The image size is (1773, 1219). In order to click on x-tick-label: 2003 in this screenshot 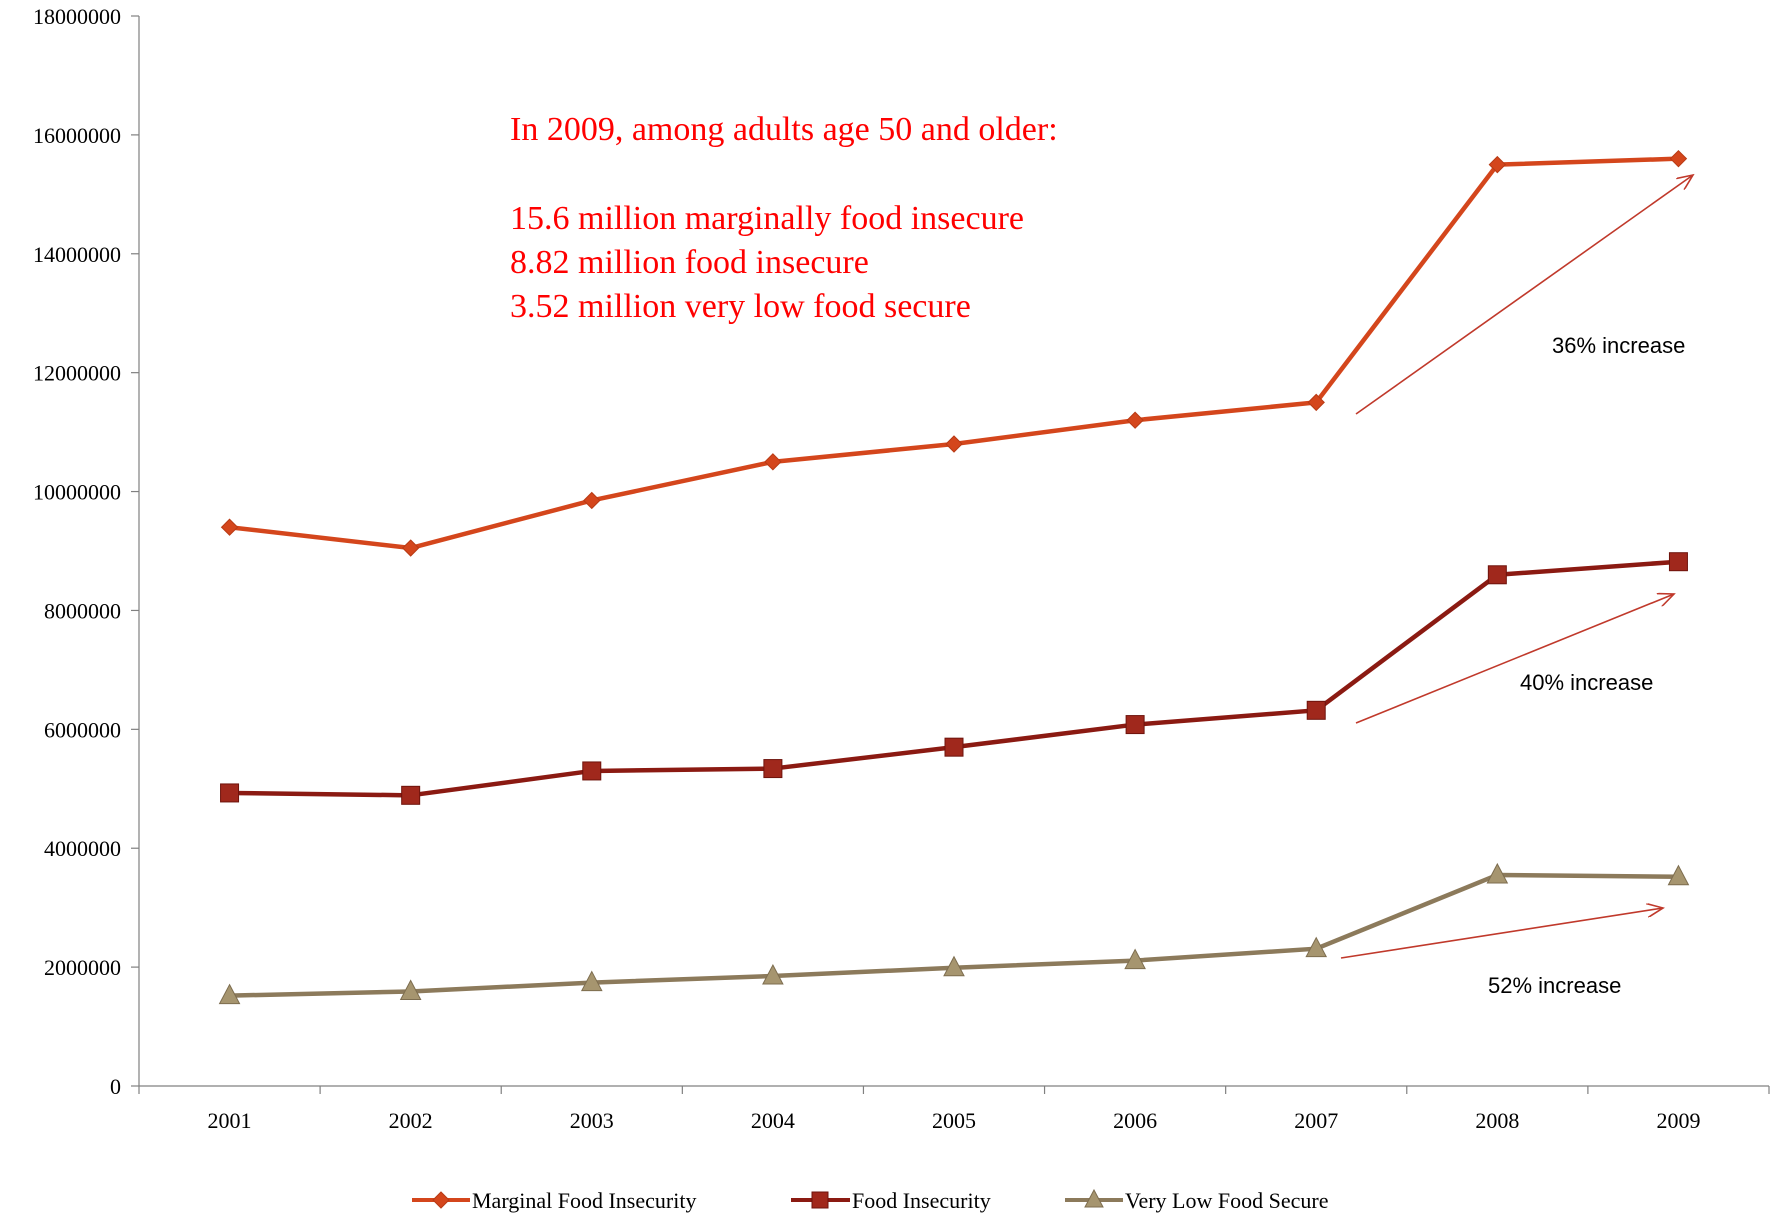, I will do `click(592, 1120)`.